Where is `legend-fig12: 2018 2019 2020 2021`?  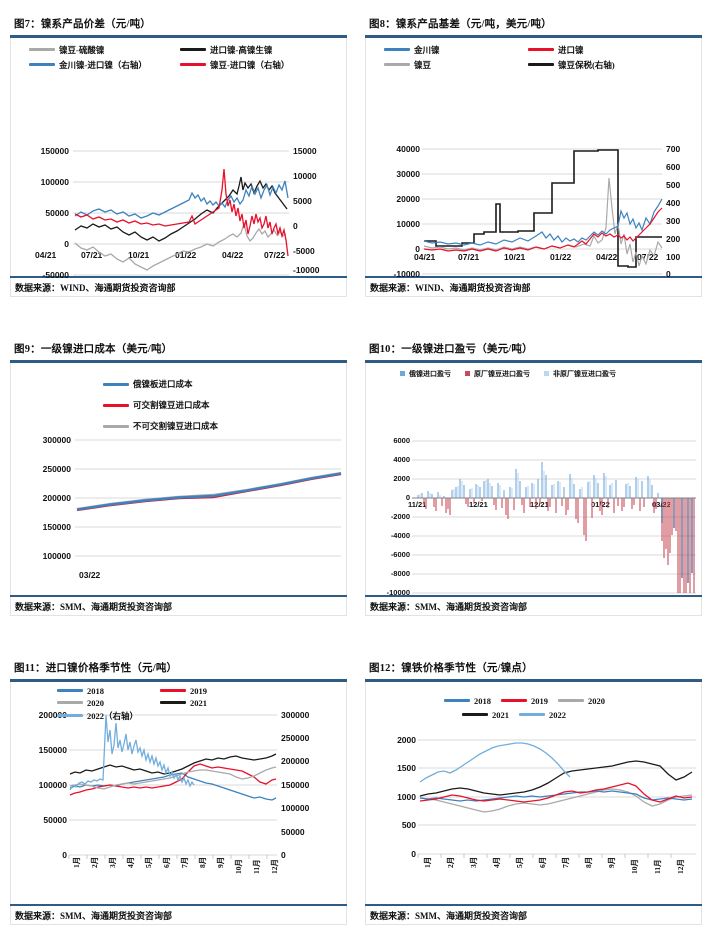
legend-fig12: 2018 2019 2020 2021 is located at coordinates (554, 708).